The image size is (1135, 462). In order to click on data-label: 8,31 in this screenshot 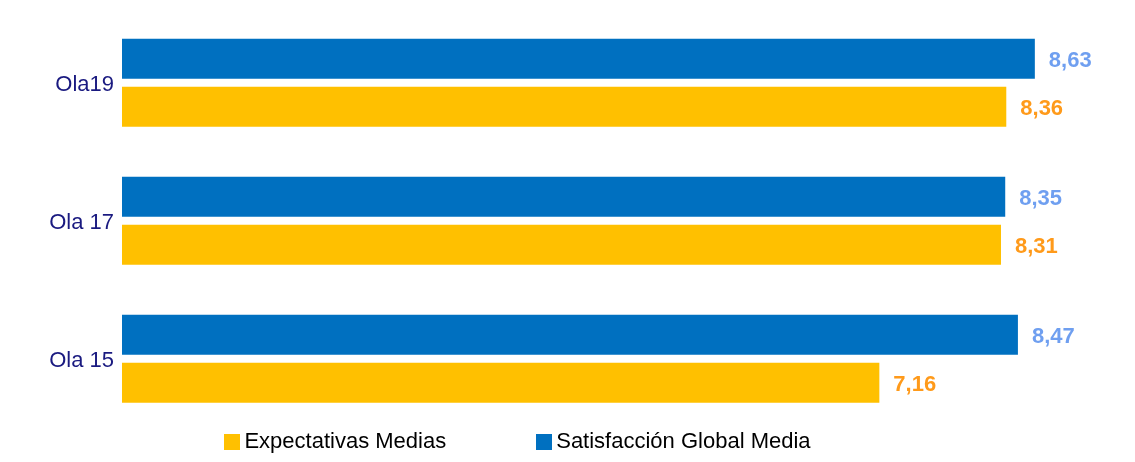, I will do `click(1036, 245)`.